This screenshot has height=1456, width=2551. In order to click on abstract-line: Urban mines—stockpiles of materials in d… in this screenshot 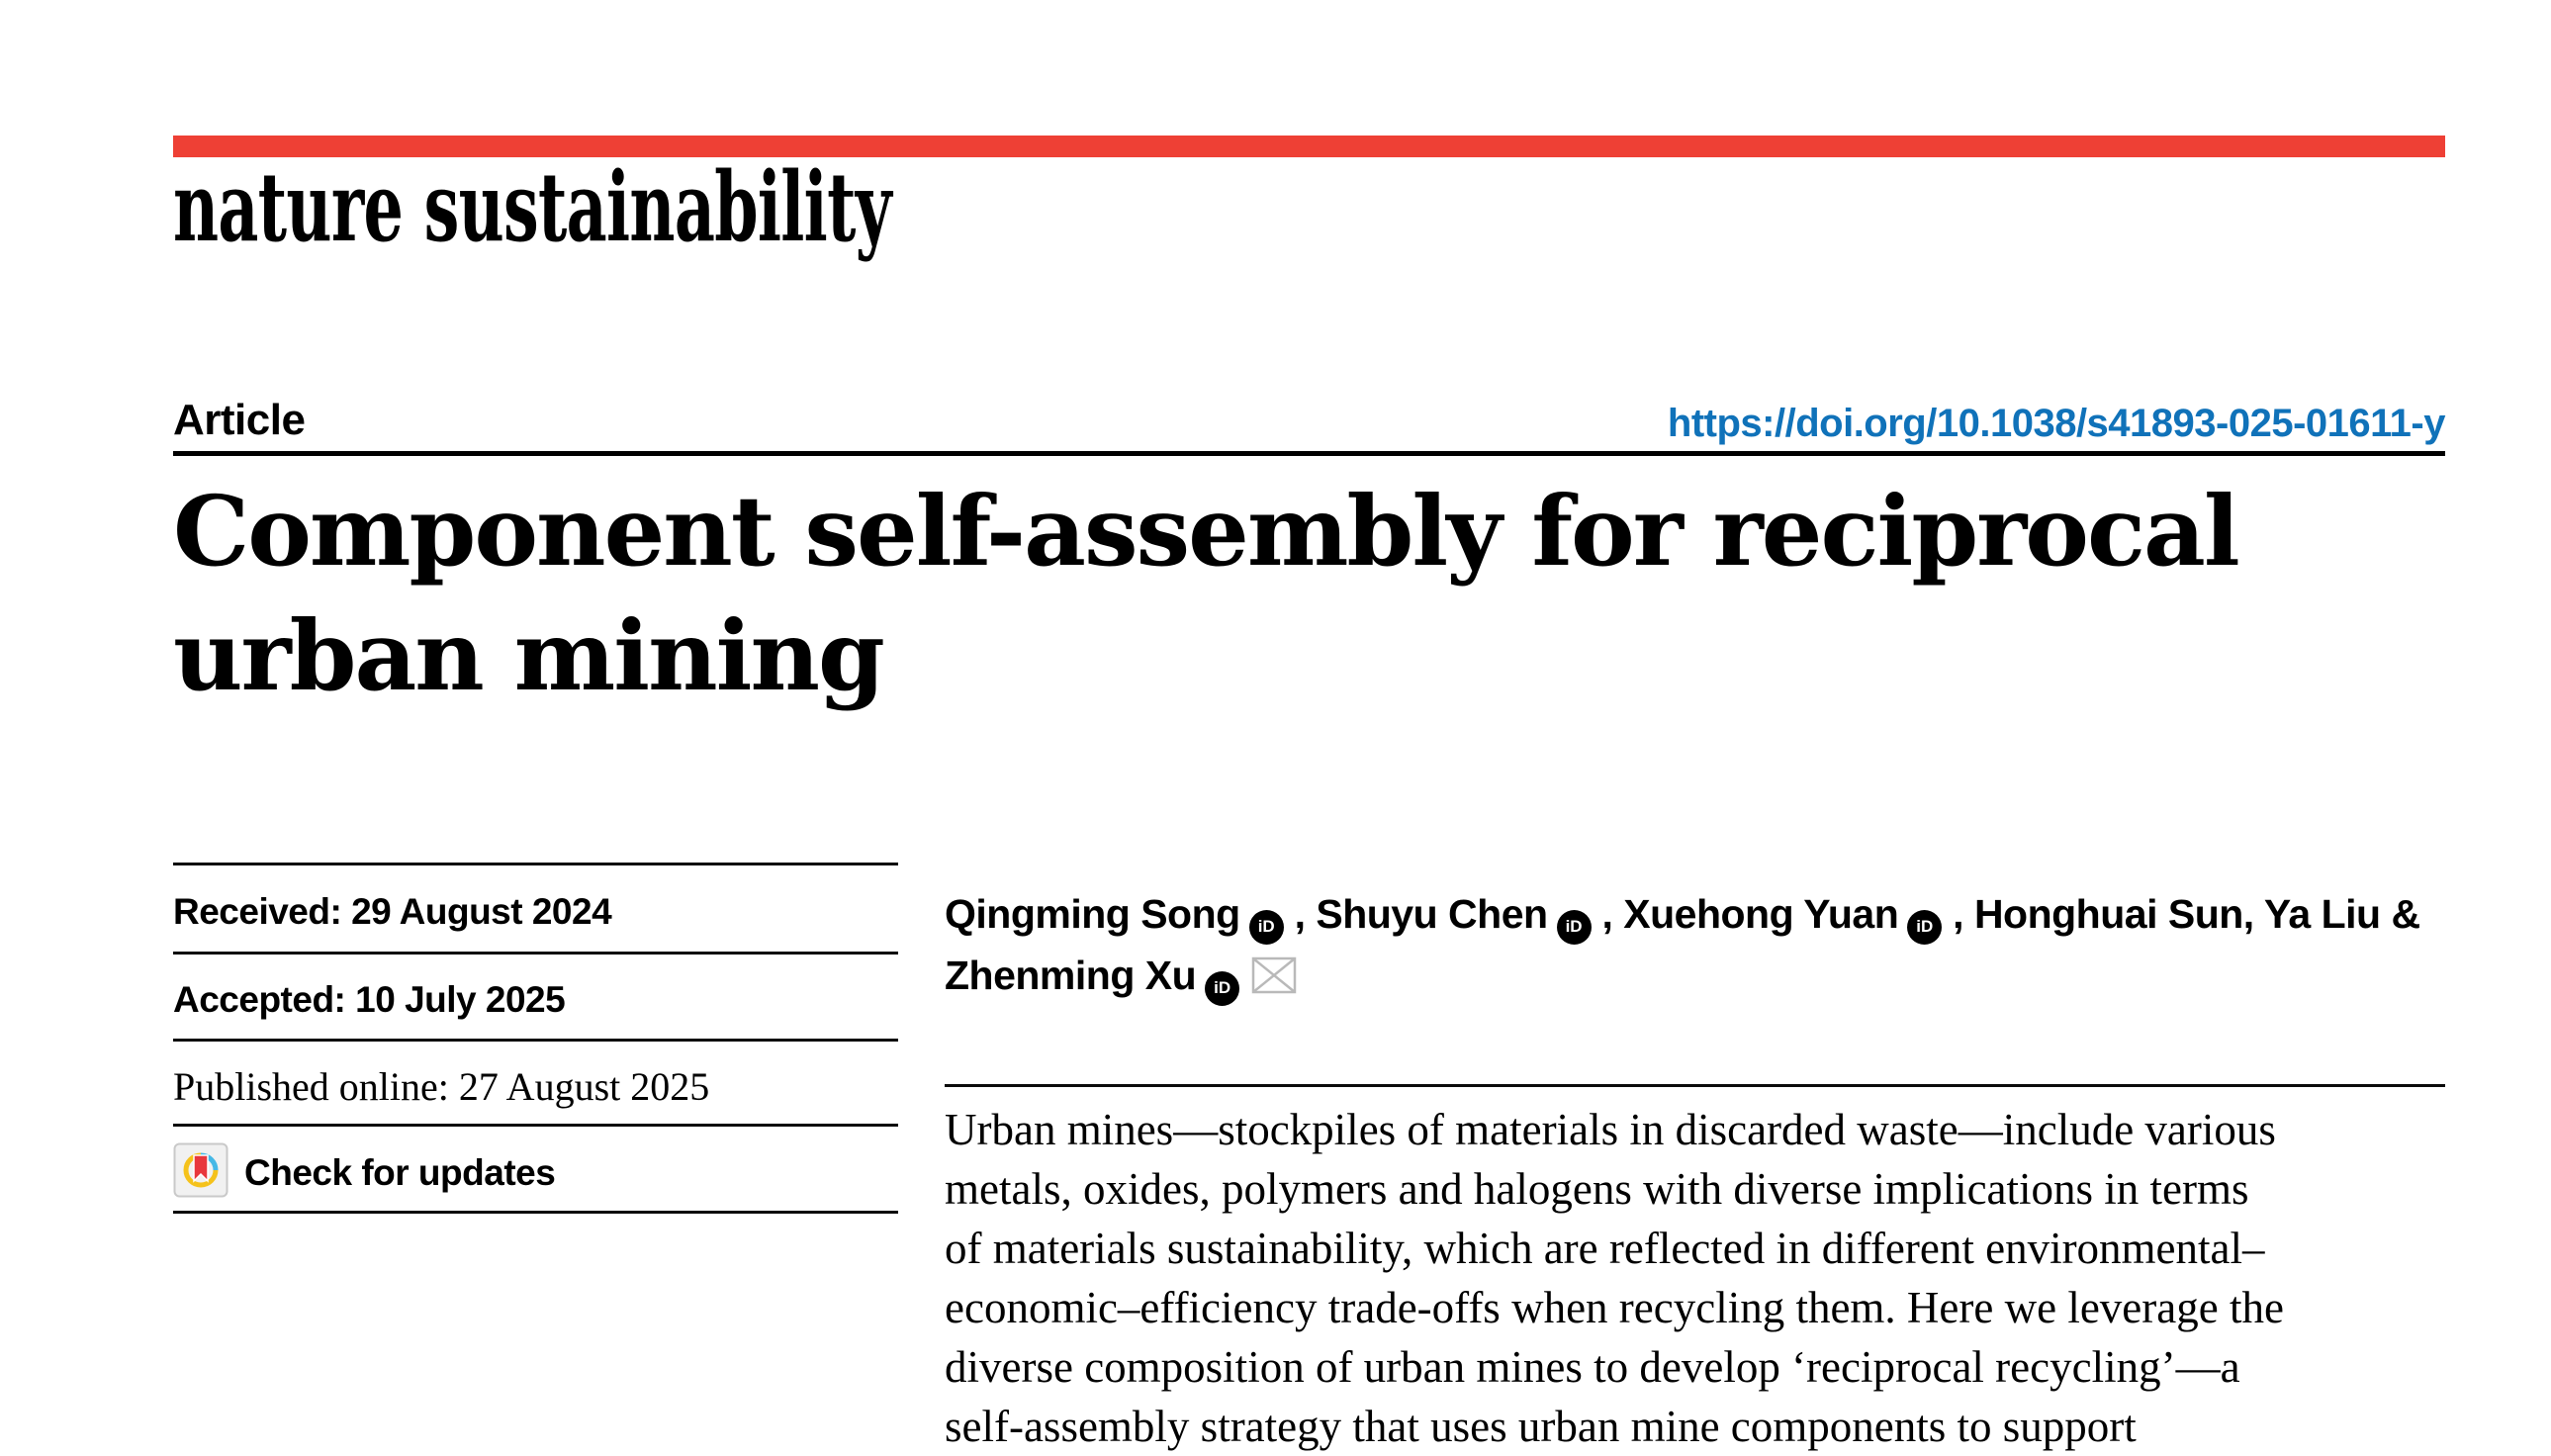, I will do `click(1610, 1129)`.